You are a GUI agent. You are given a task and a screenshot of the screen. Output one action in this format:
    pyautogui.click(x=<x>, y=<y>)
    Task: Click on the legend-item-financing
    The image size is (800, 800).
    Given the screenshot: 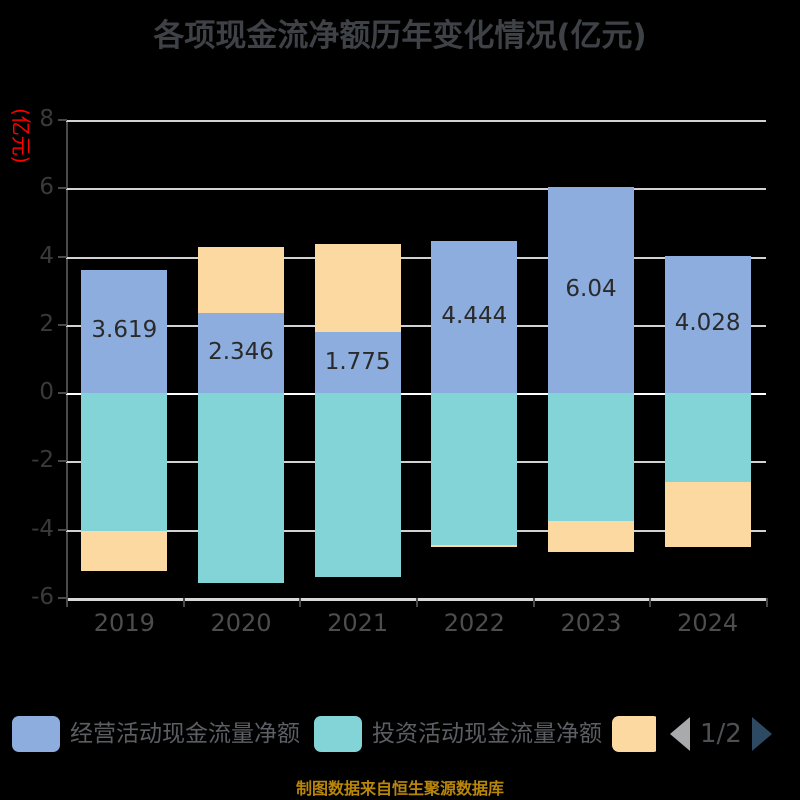 What is the action you would take?
    pyautogui.click(x=634, y=734)
    